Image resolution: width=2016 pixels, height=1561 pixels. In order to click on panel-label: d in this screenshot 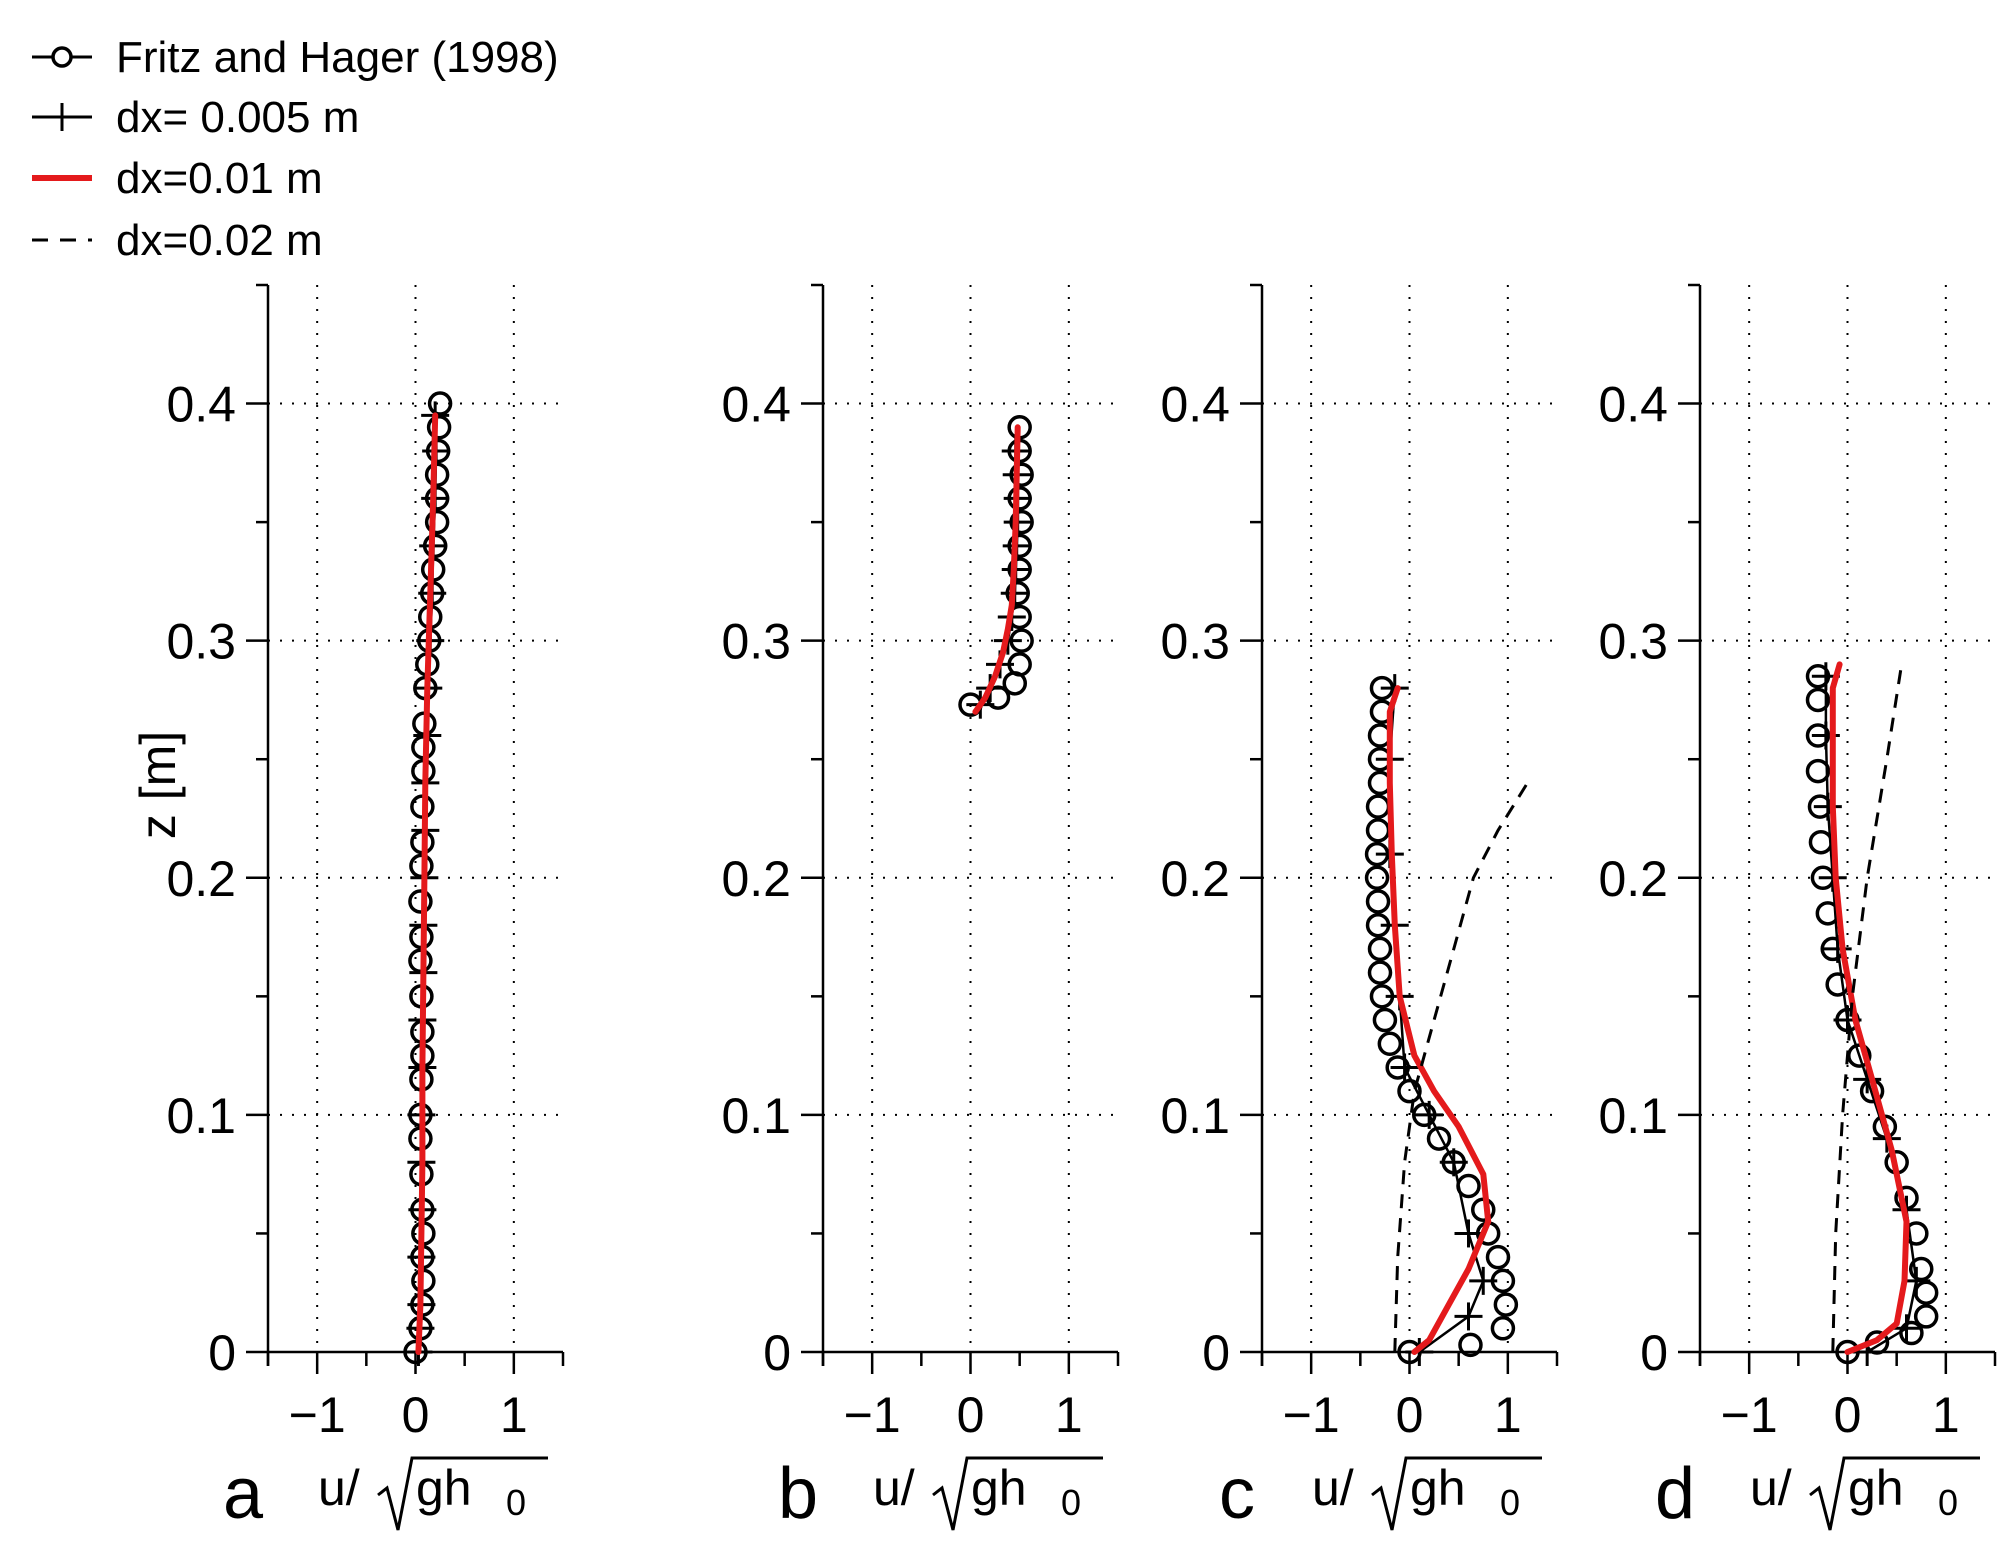, I will do `click(1675, 1494)`.